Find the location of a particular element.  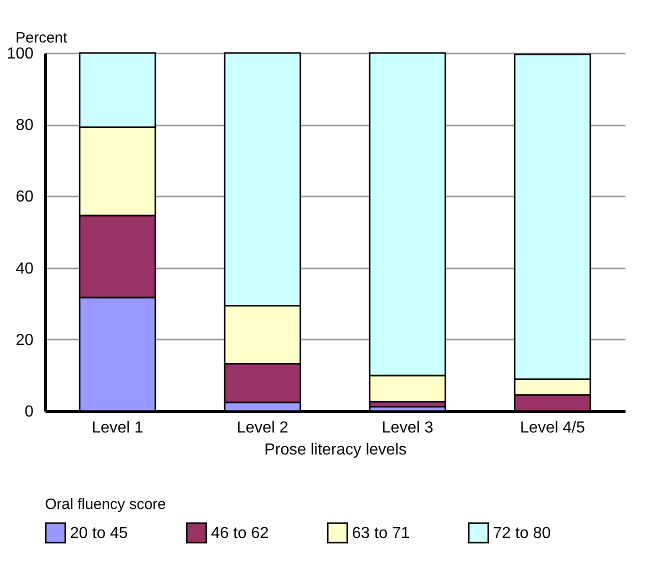

x-tick-label: Level 1 is located at coordinates (118, 428).